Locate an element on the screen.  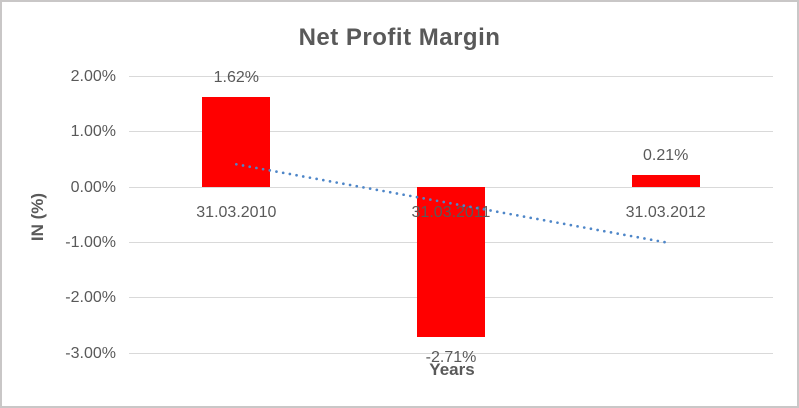
chart-title: Net Profit Margin is located at coordinates (399, 37).